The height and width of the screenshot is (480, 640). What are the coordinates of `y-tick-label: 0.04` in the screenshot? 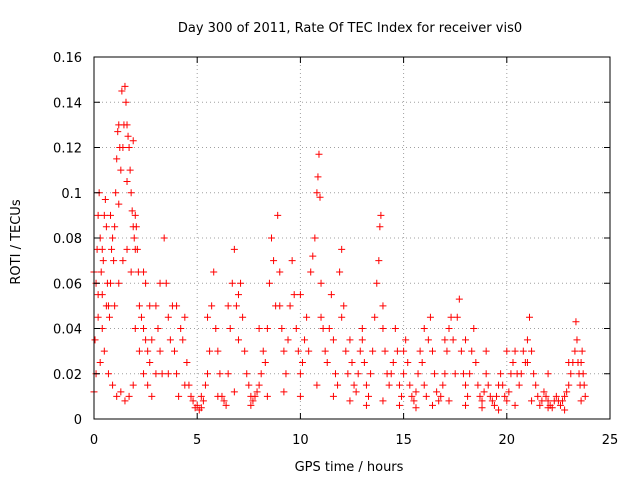 It's located at (67, 330).